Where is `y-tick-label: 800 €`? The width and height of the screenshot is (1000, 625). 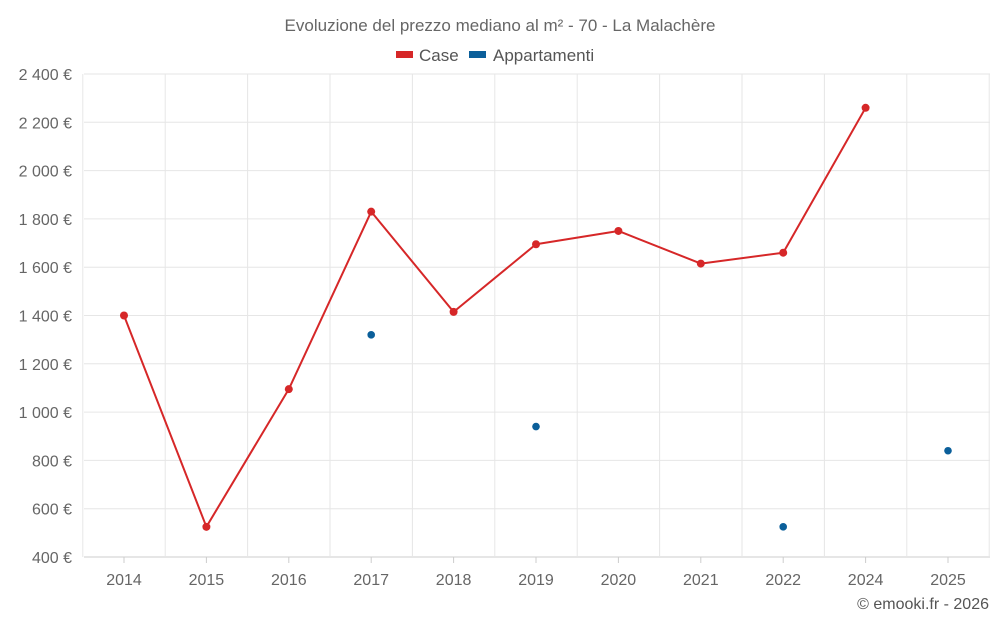 y-tick-label: 800 € is located at coordinates (52, 461).